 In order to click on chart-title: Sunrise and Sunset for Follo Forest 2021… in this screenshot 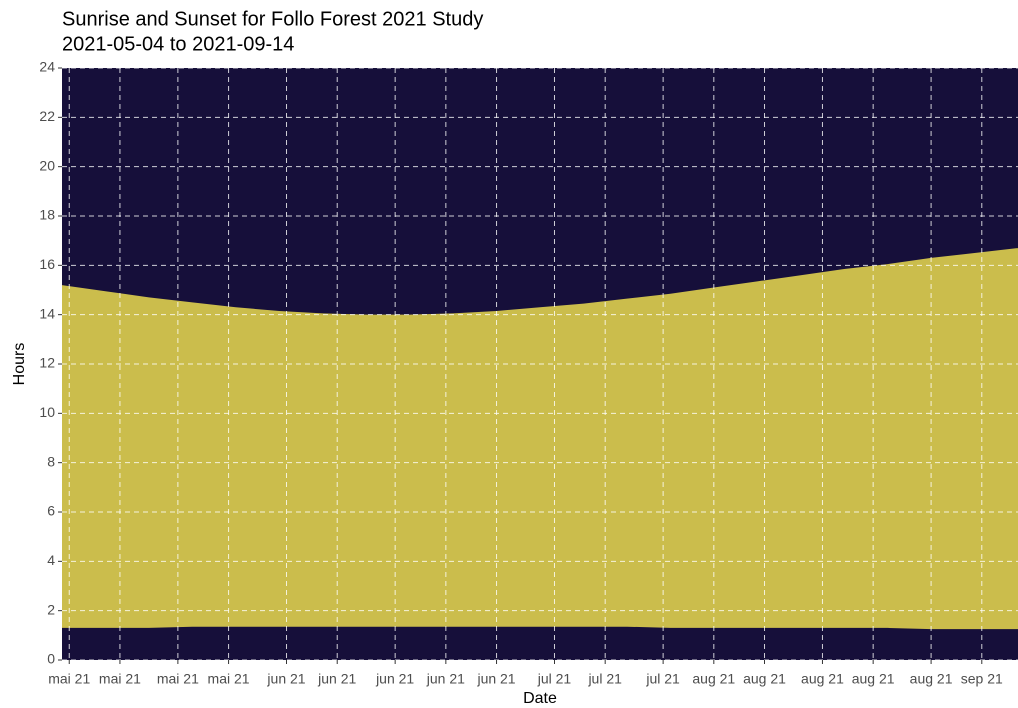, I will do `click(272, 19)`.